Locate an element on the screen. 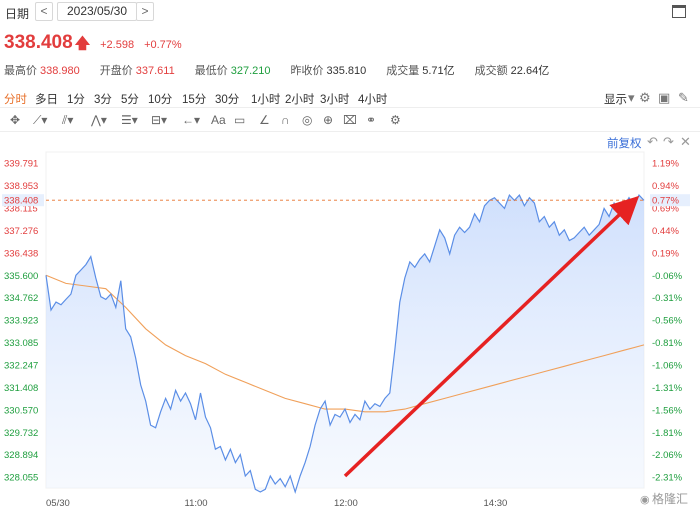  y-pct-tick-label: 1.19% is located at coordinates (665, 164).